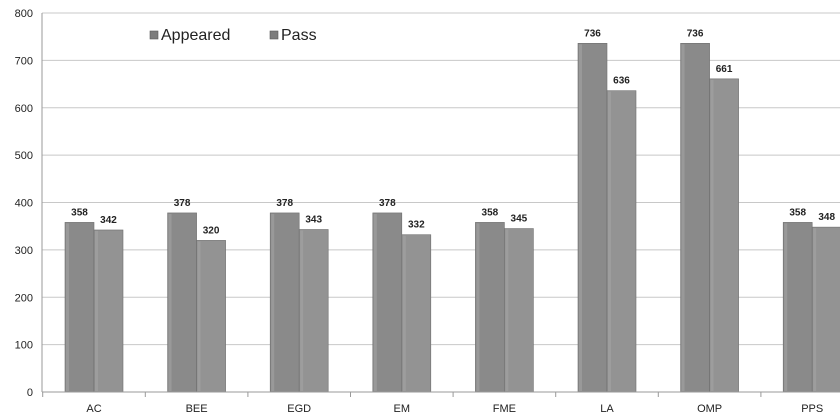  What do you see at coordinates (441, 403) in the screenshot?
I see `x-axis: AC BEE EGD EM FME LA OMP PPS` at bounding box center [441, 403].